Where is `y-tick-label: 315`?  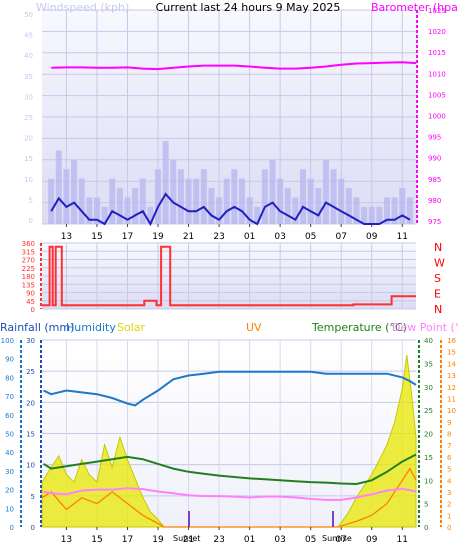 y-tick-label: 315 is located at coordinates (28, 252).